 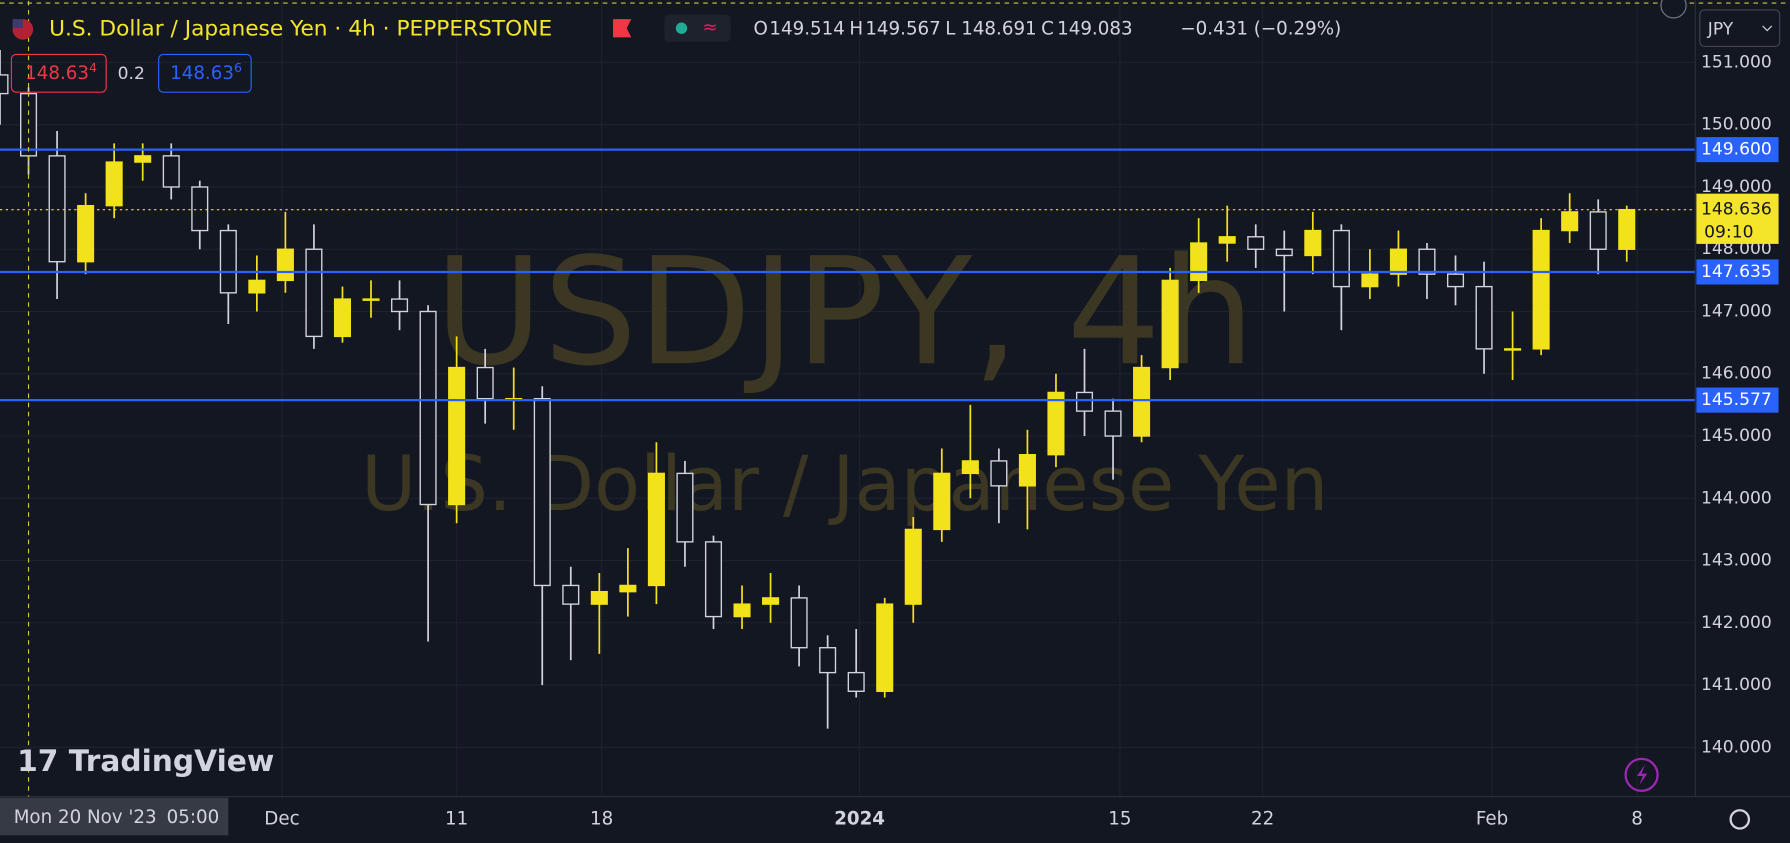 I want to click on x-tick-label: 11, so click(x=456, y=818).